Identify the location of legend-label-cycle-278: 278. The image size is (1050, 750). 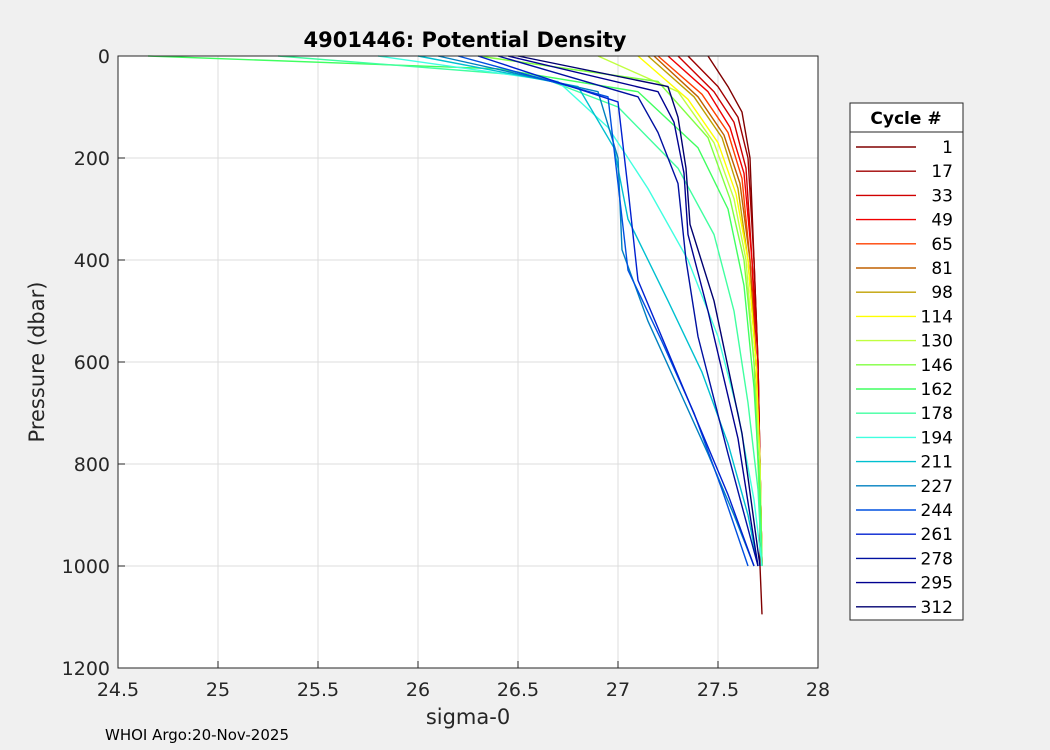
(937, 559).